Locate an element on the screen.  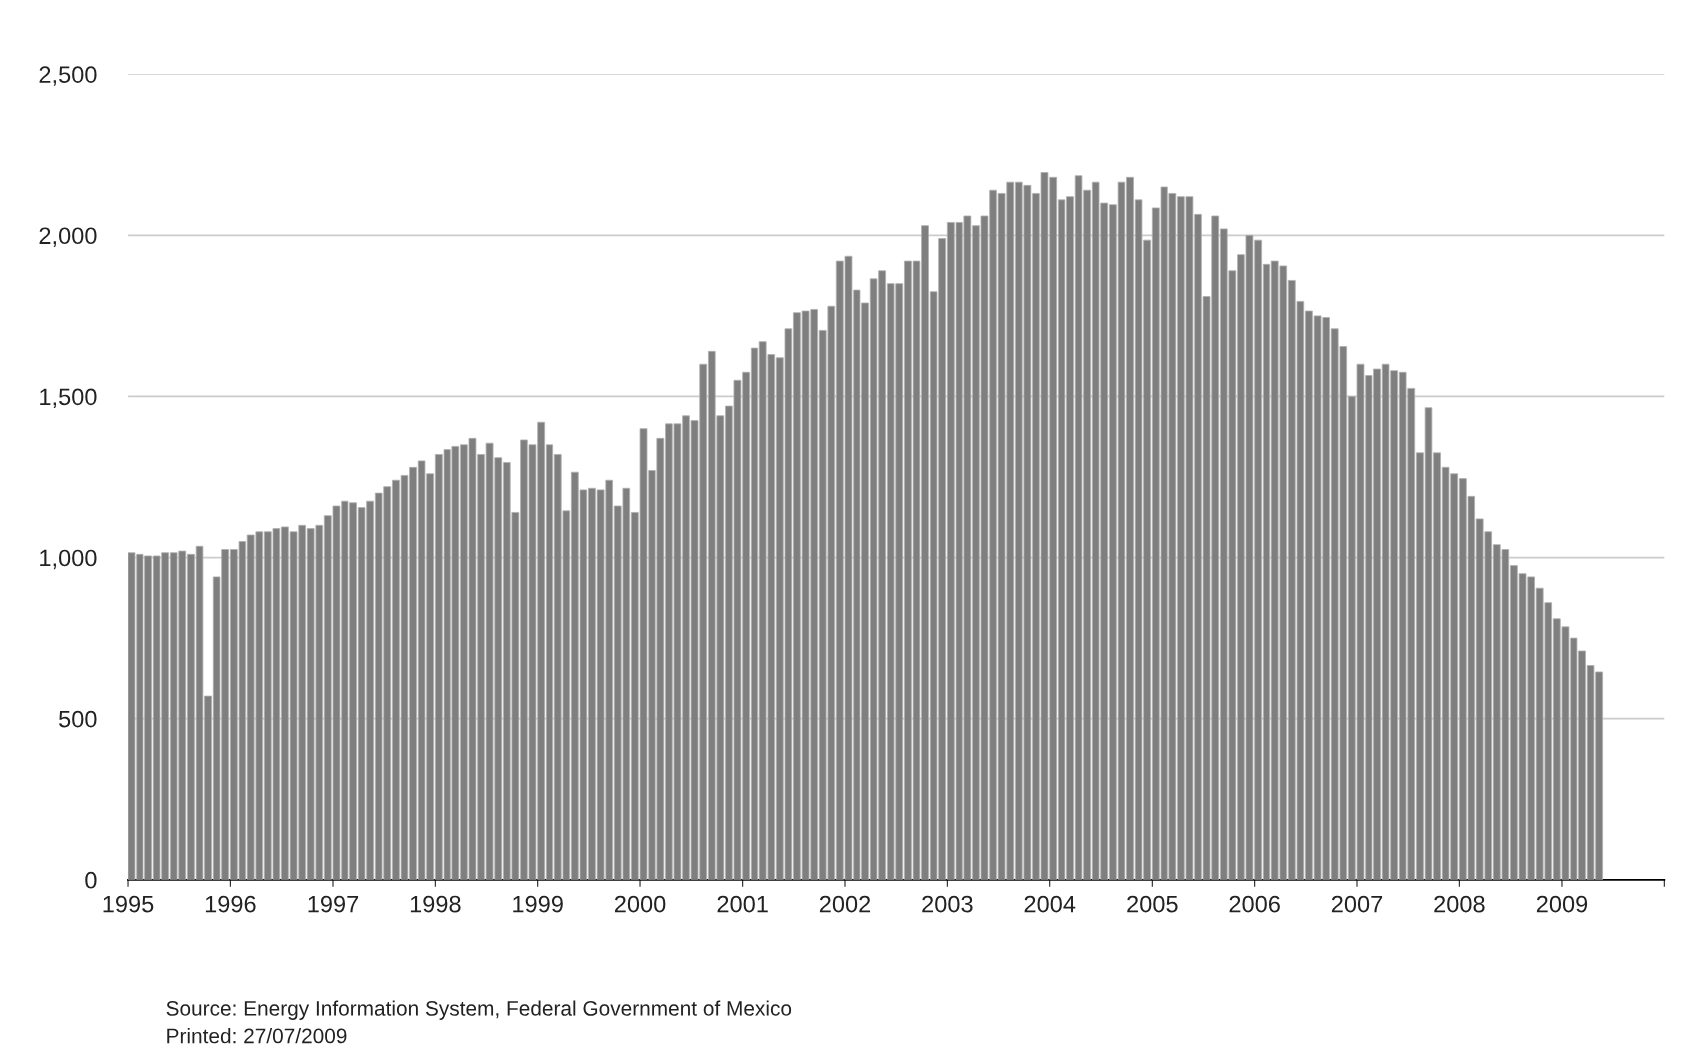
y-tick-label: 0 is located at coordinates (91, 880).